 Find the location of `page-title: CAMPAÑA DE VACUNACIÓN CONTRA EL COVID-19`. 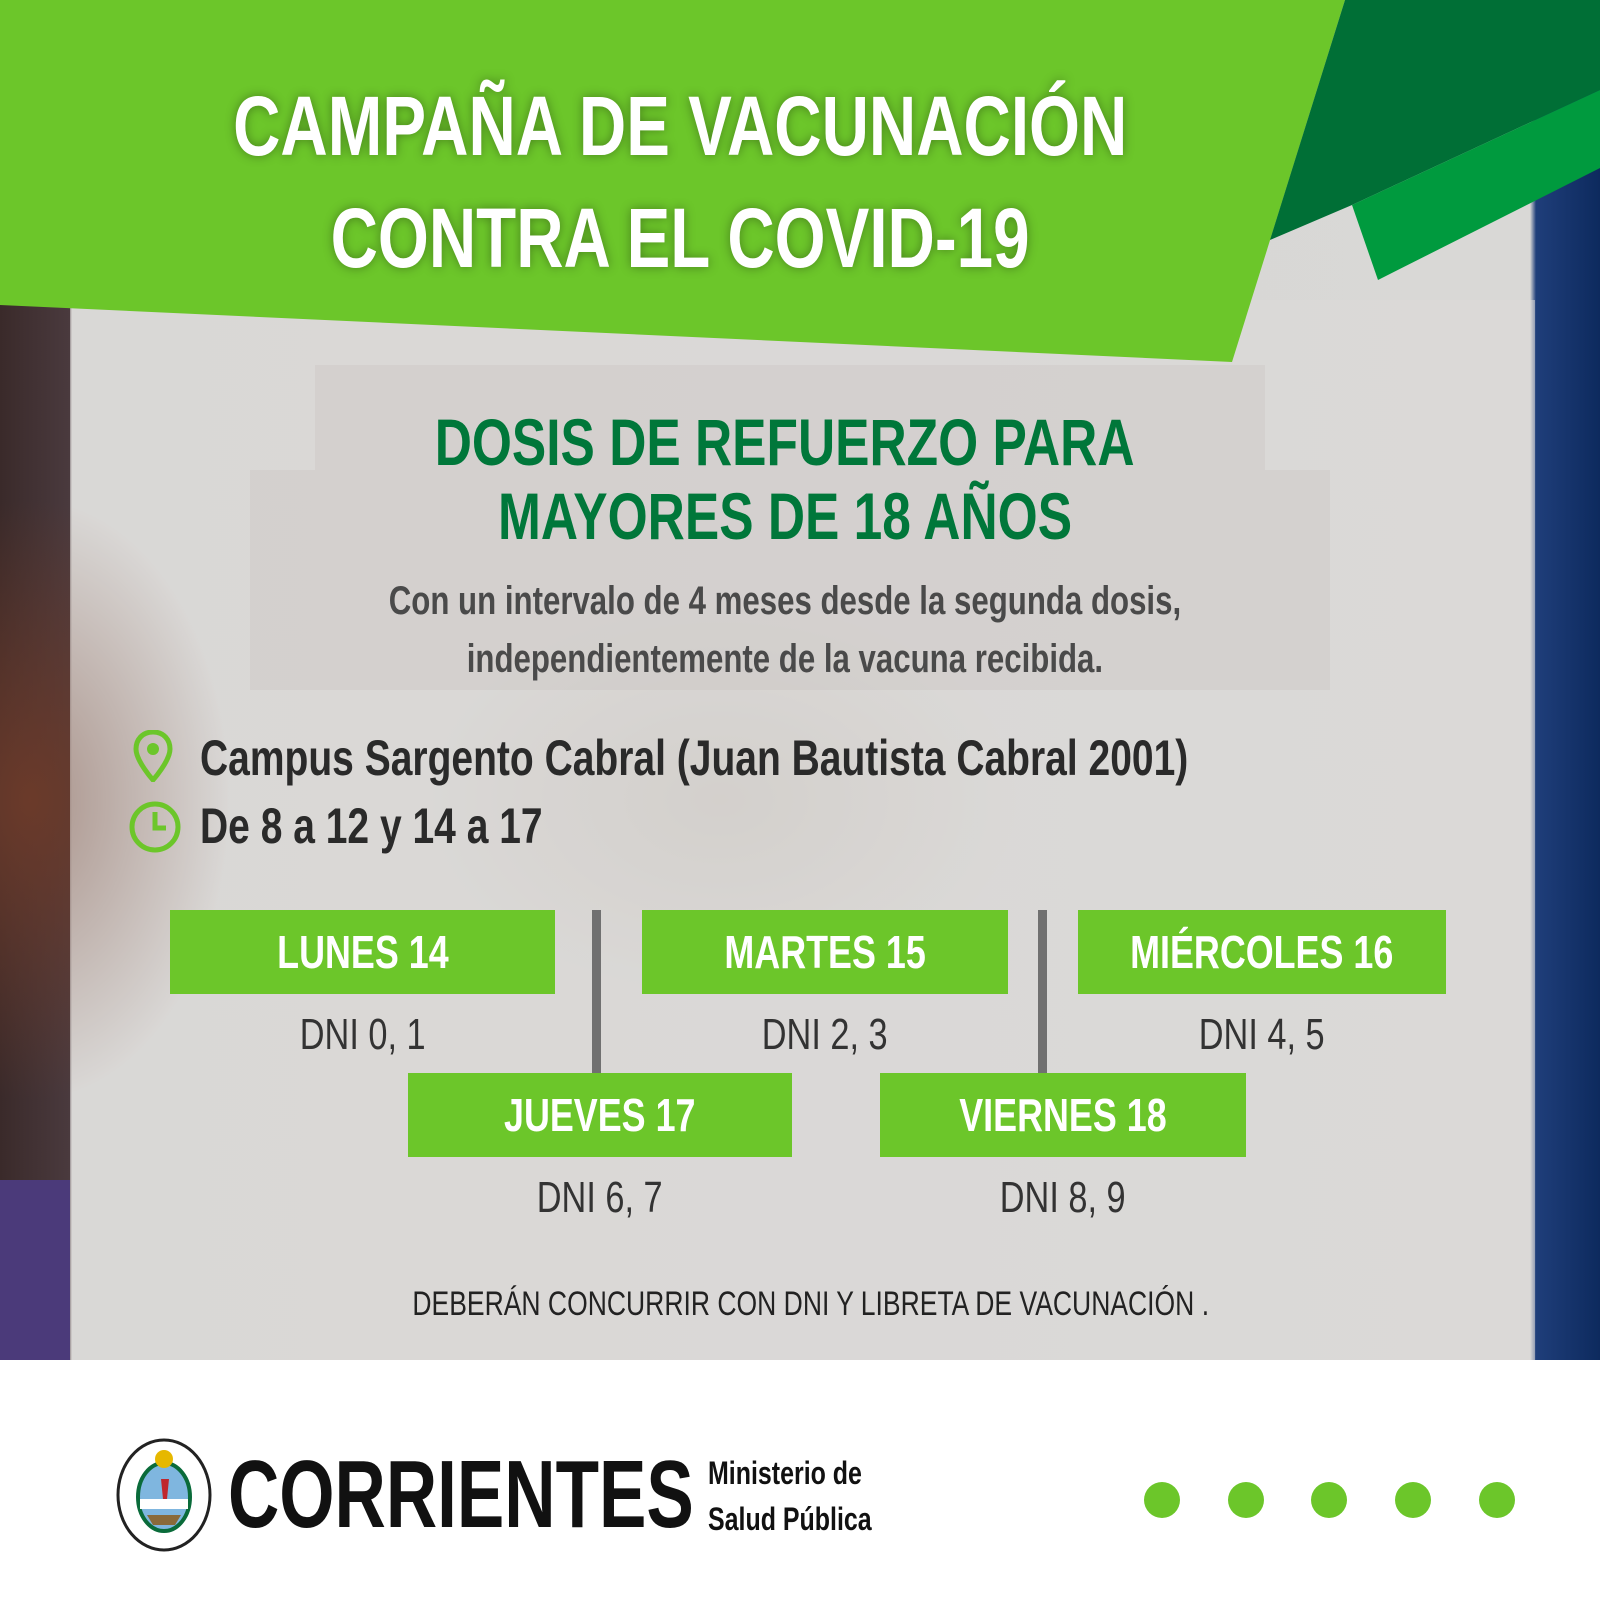

page-title: CAMPAÑA DE VACUNACIÓN CONTRA EL COVID-19 is located at coordinates (680, 182).